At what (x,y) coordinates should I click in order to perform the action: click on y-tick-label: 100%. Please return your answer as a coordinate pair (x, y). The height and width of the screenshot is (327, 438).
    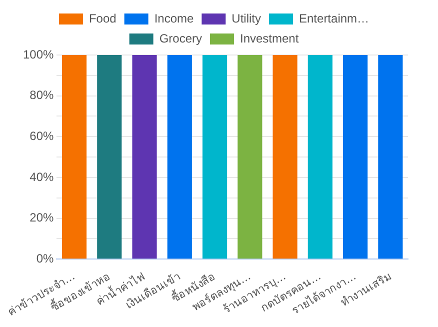
    Looking at the image, I should click on (38, 54).